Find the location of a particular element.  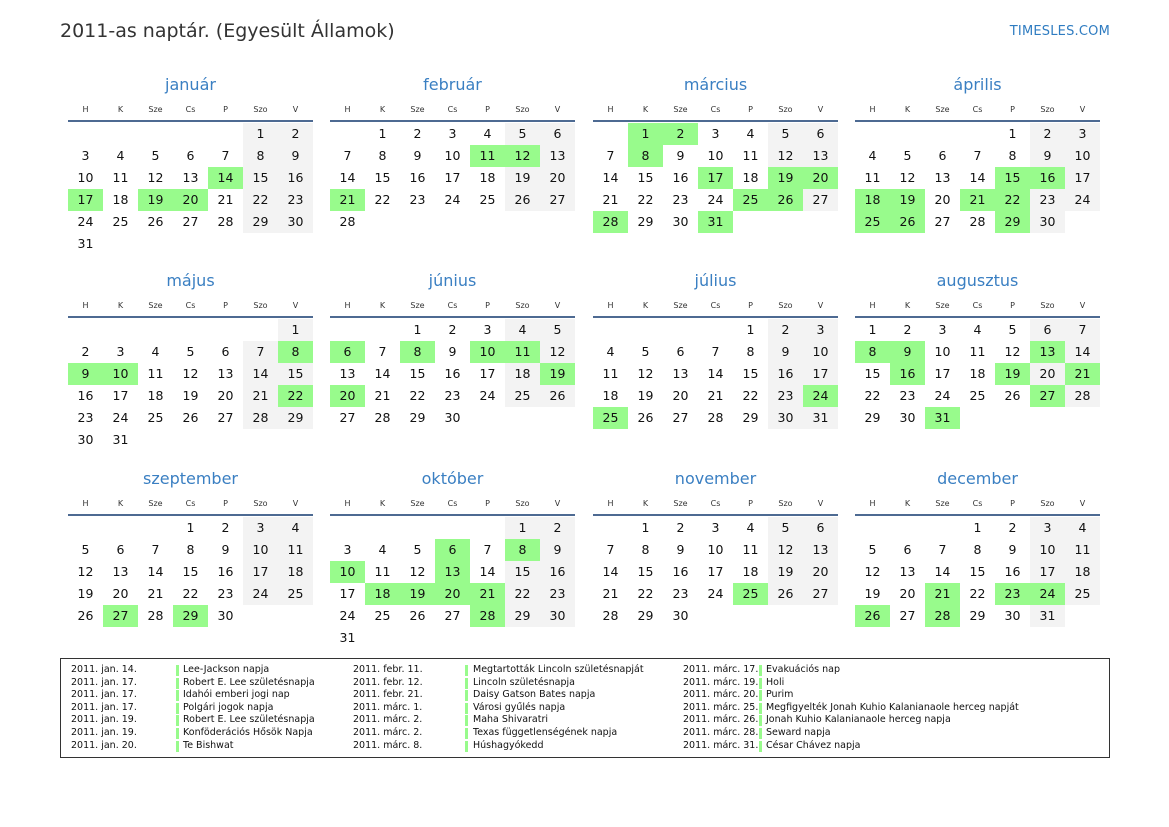

day-cell: 11 is located at coordinates (750, 155).